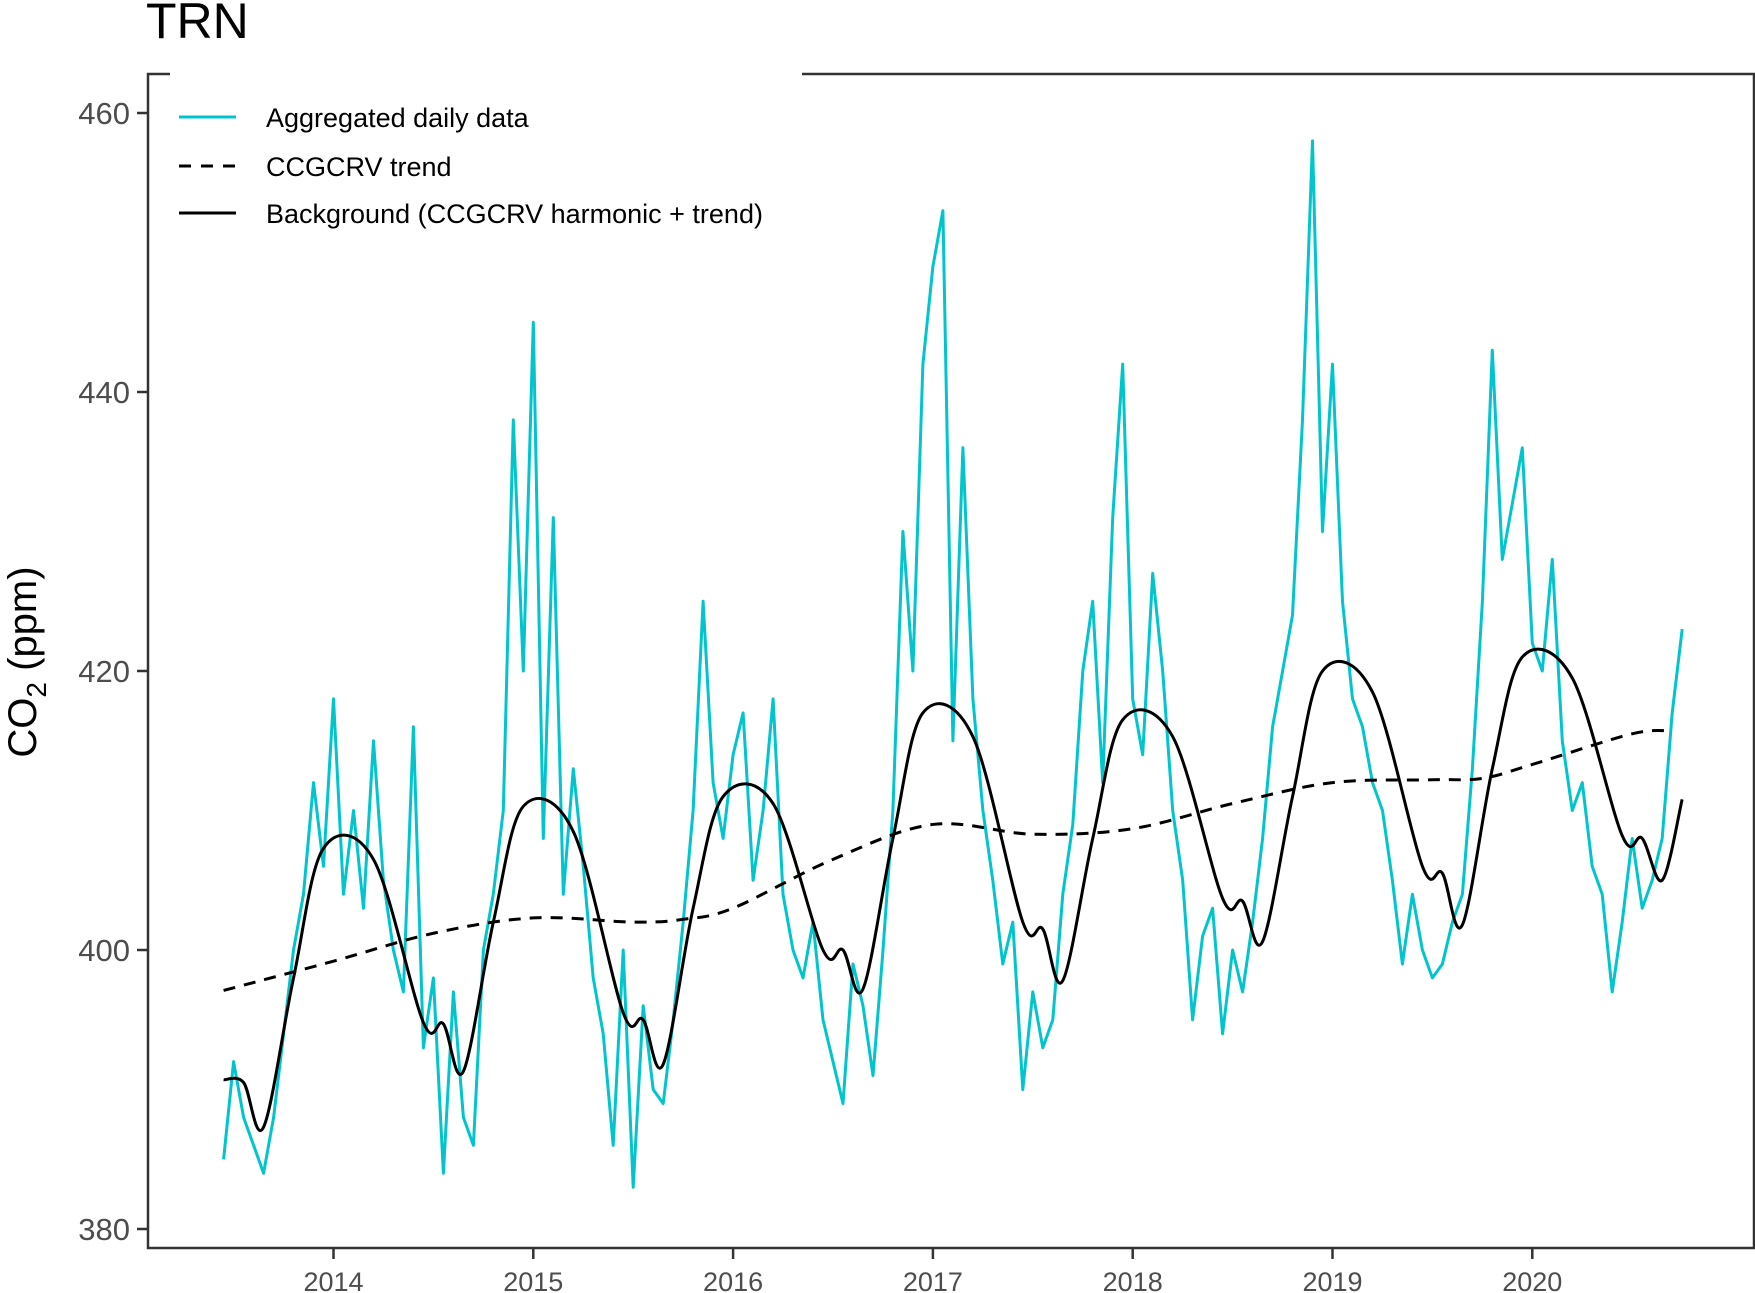  I want to click on y-tick-label: 380, so click(104, 1229).